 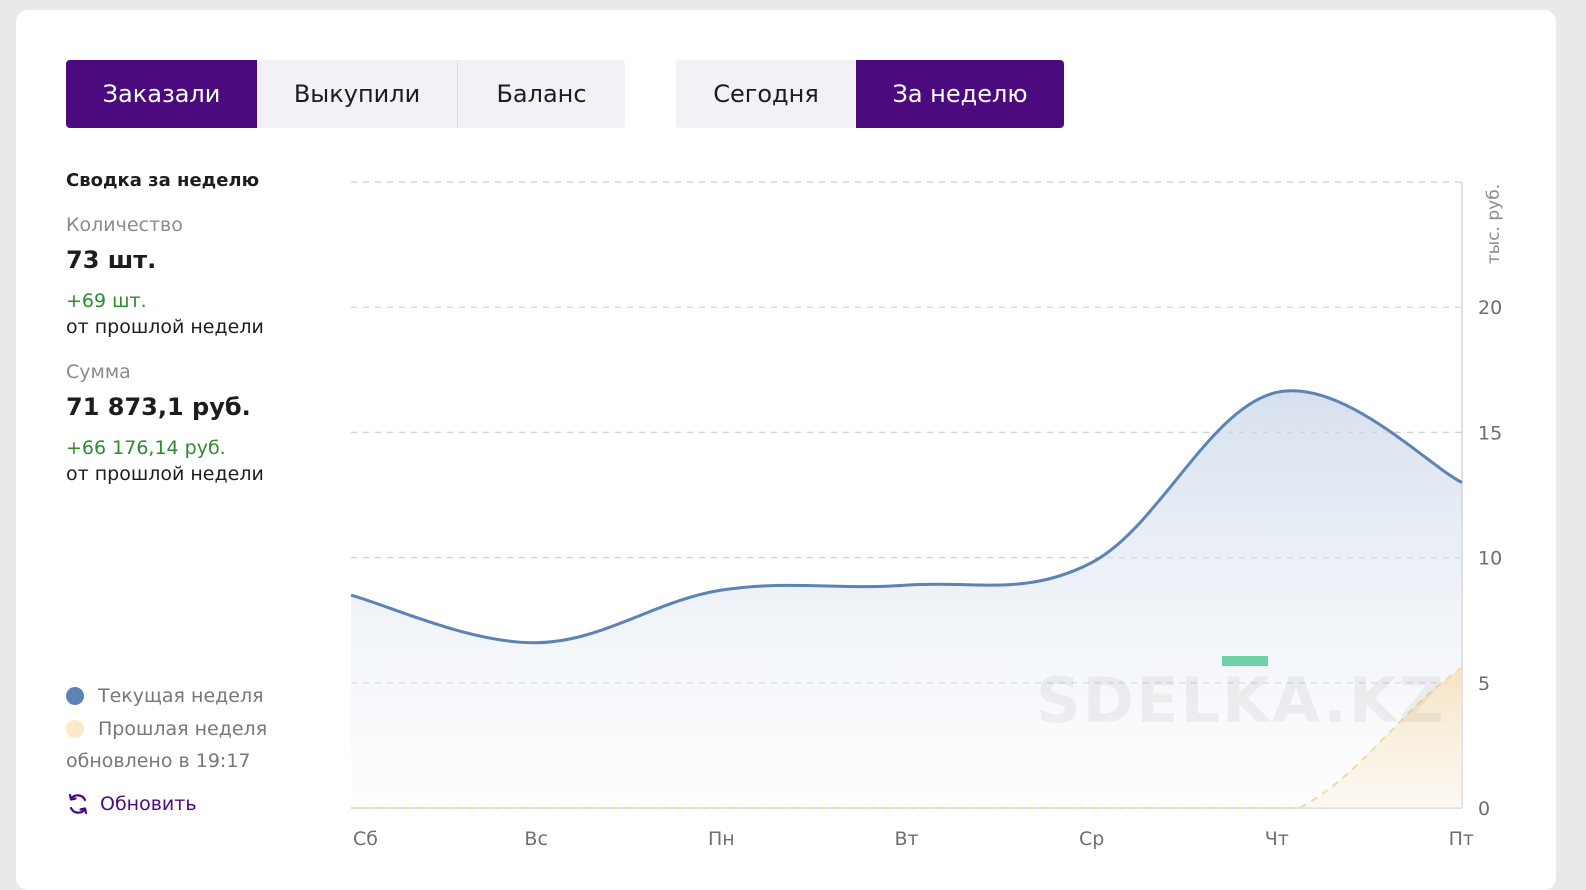 I want to click on summary-title: Сводка за неделю, so click(x=163, y=180).